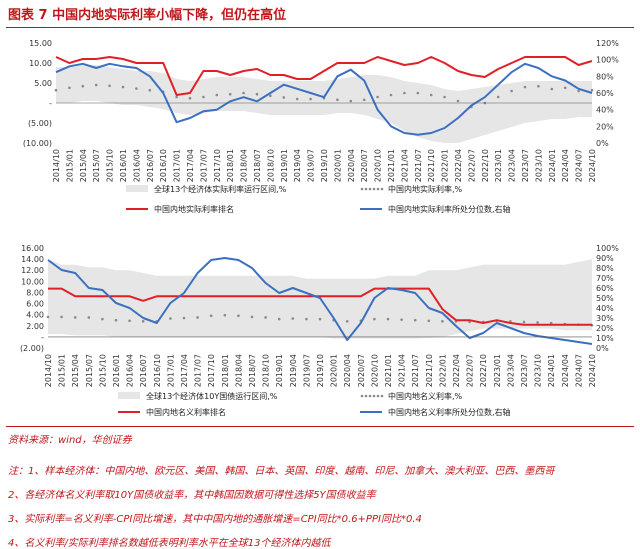 The width and height of the screenshot is (640, 549). What do you see at coordinates (137, 188) in the screenshot?
I see `c1-legend-swatch-band` at bounding box center [137, 188].